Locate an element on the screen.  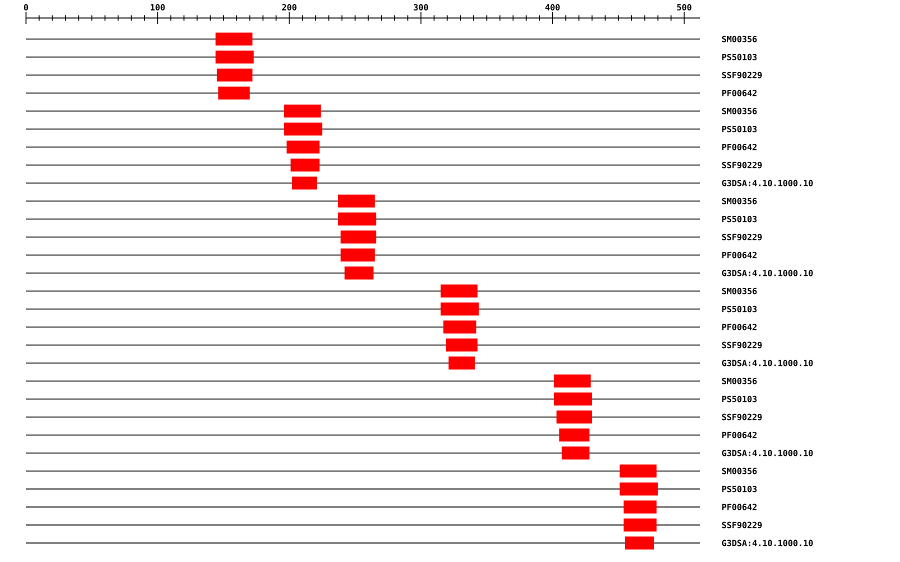
x-tick-label: 500 is located at coordinates (684, 7).